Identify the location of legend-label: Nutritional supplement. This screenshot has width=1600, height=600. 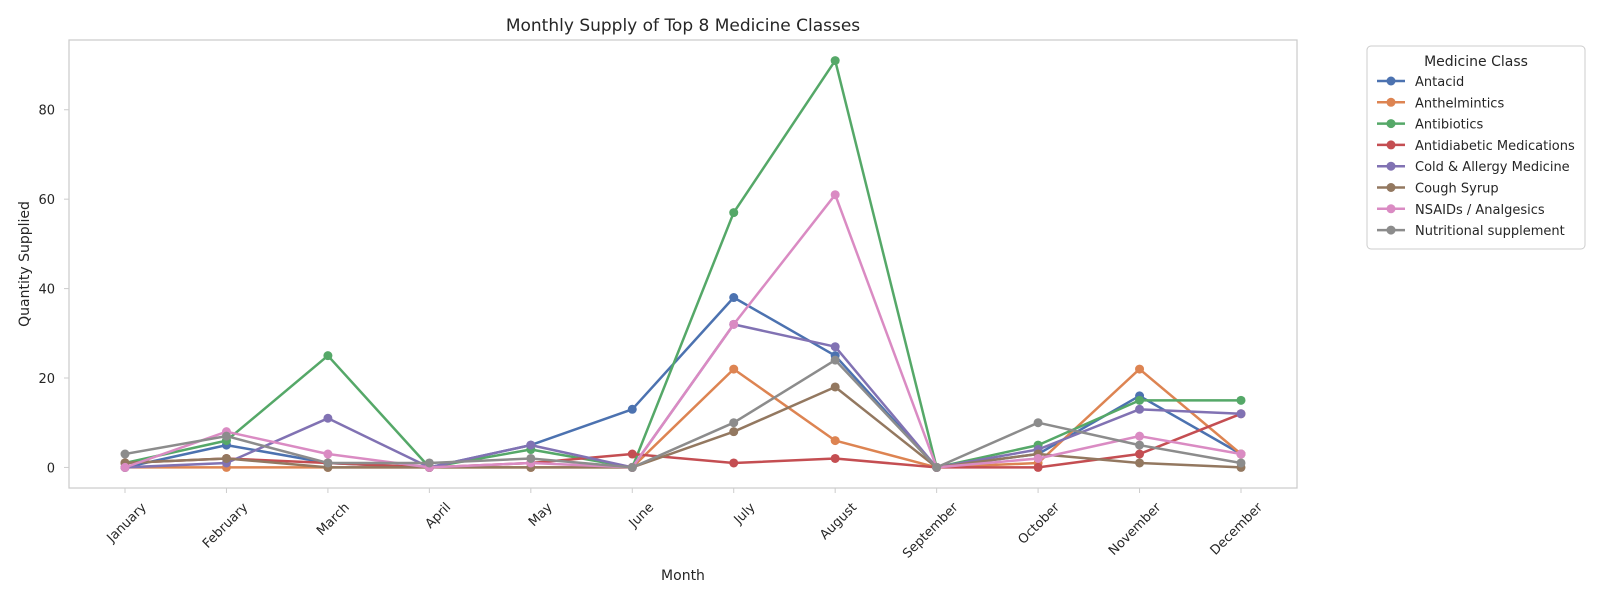
(1490, 231).